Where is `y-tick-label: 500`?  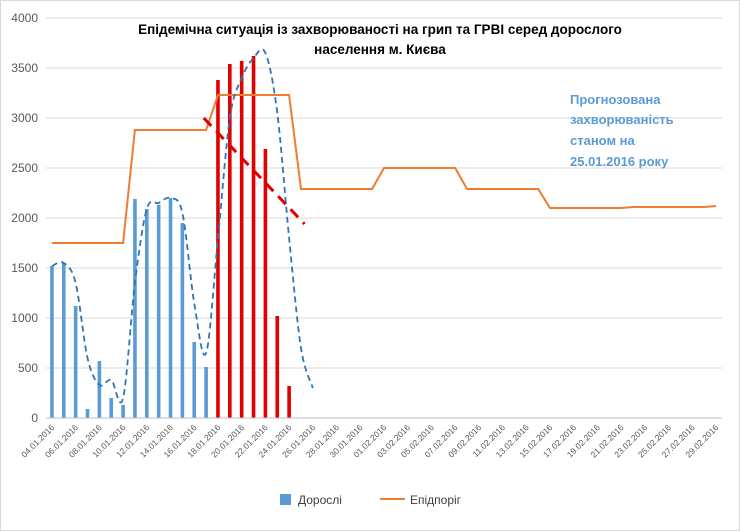
y-tick-label: 500 is located at coordinates (28, 368).